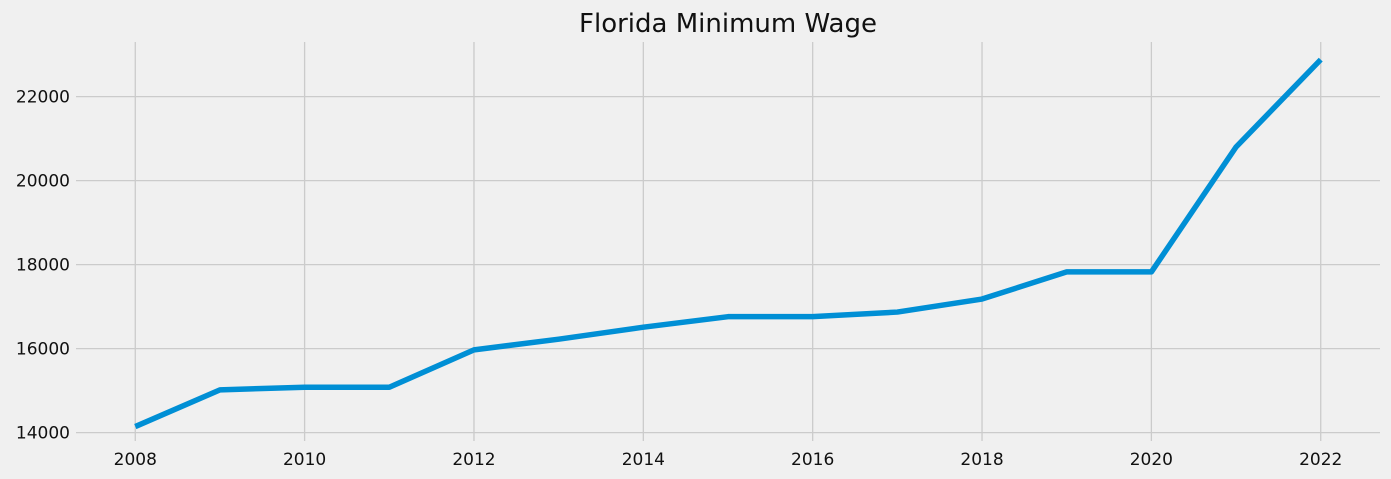 The height and width of the screenshot is (479, 1391). I want to click on y-tick-label: 14000, so click(43, 434).